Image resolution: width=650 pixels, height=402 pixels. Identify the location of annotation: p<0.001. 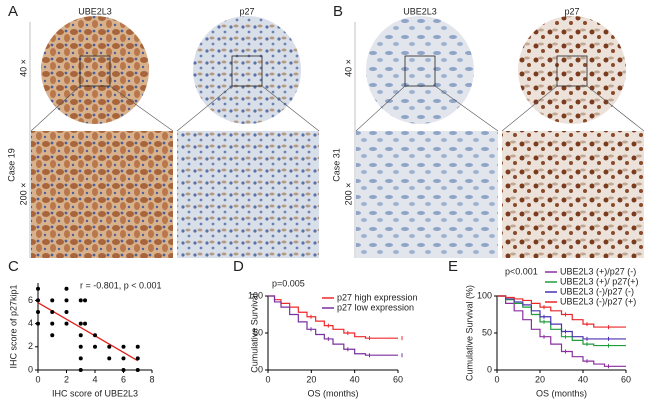
(521, 271).